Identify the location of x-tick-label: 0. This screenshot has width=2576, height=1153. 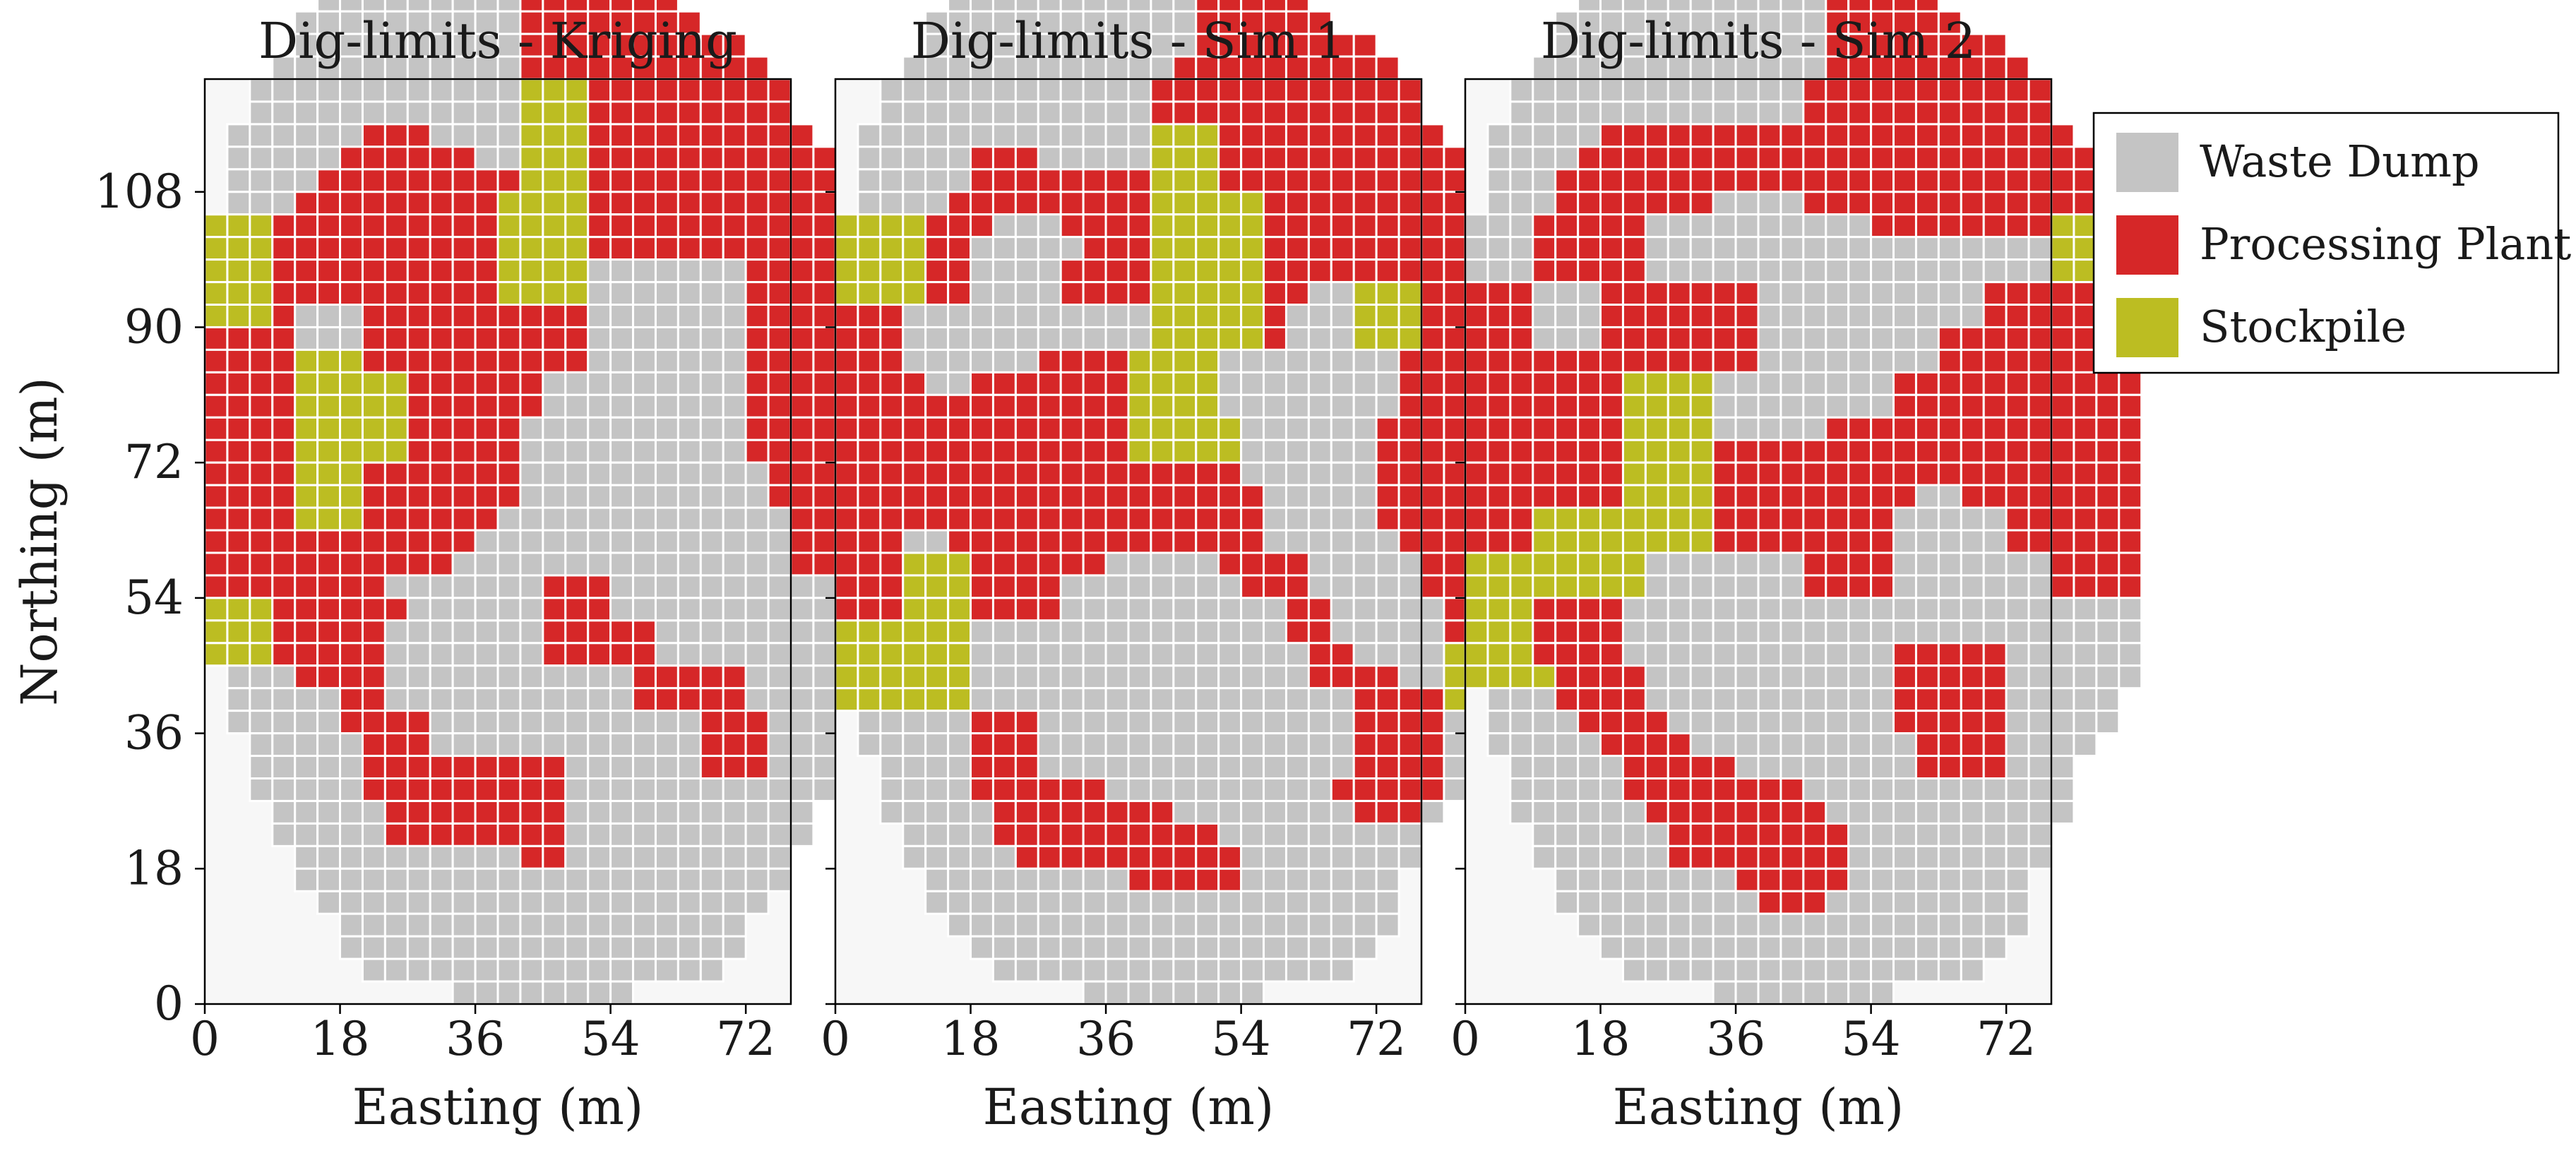
(835, 1039).